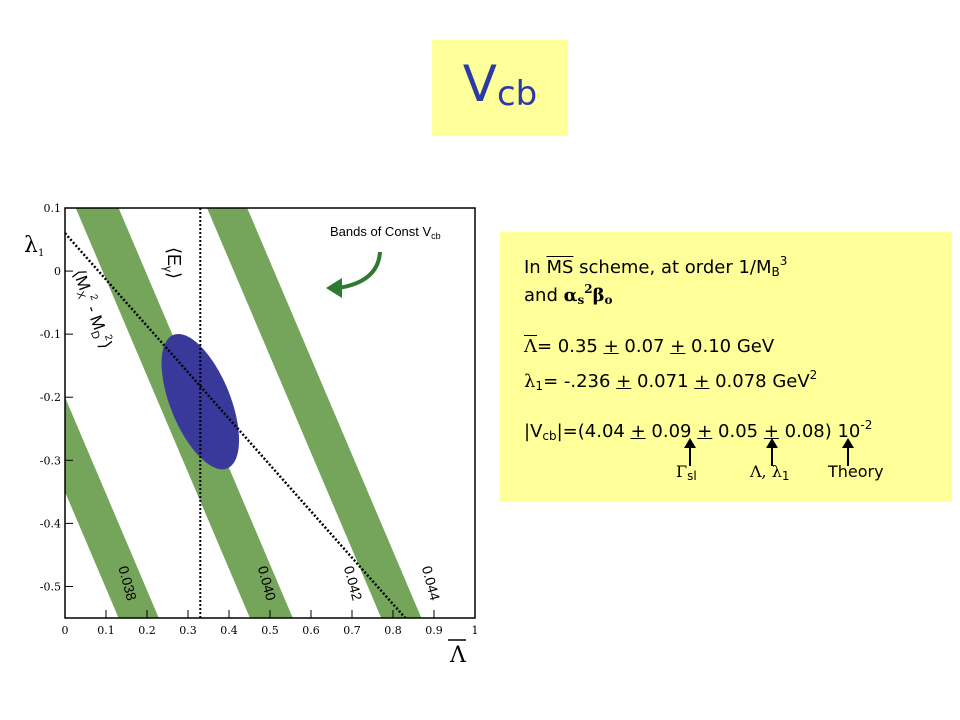 The height and width of the screenshot is (720, 960). I want to click on x-tick-label: 1, so click(475, 630).